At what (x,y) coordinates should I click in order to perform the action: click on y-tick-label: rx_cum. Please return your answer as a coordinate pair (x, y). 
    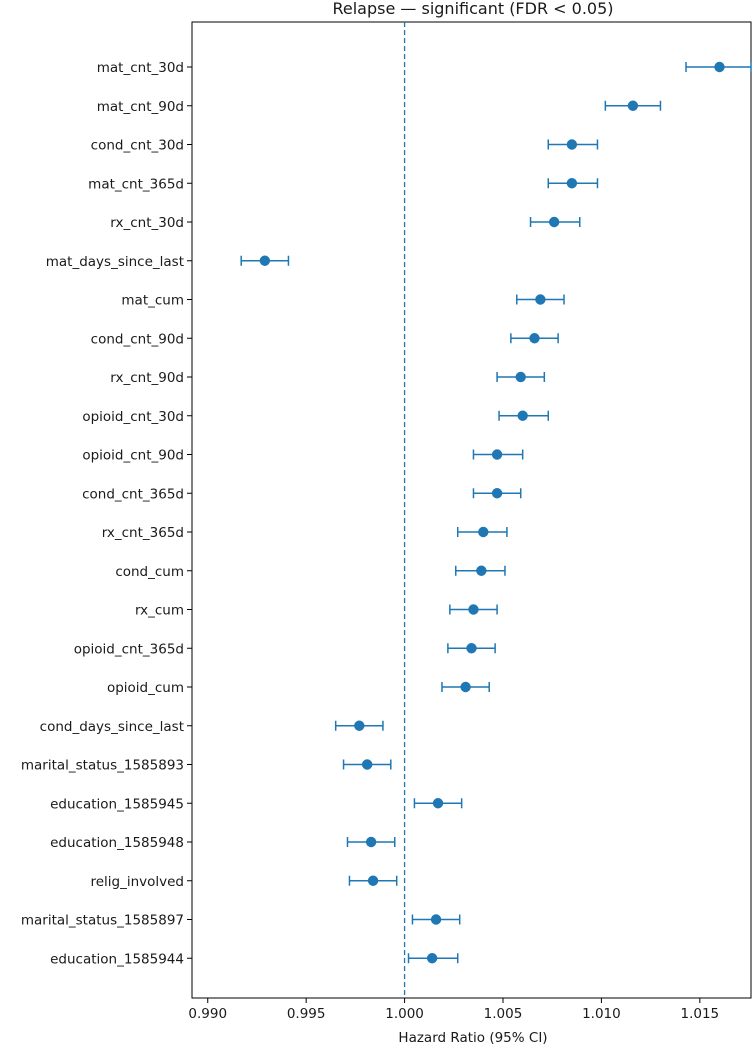
    Looking at the image, I should click on (159, 611).